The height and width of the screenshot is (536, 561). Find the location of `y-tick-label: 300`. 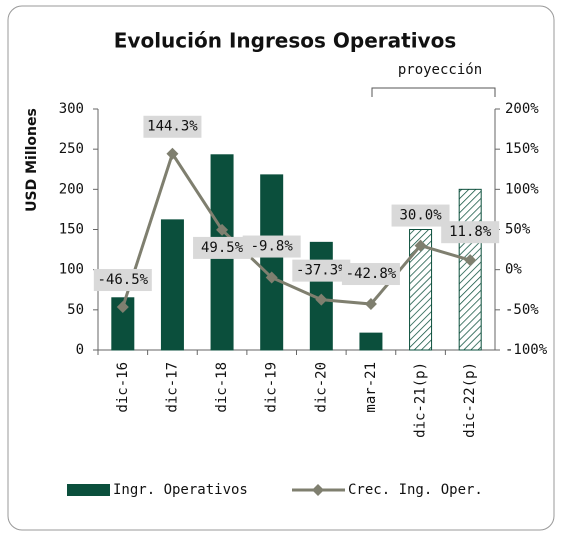

y-tick-label: 300 is located at coordinates (71, 109).